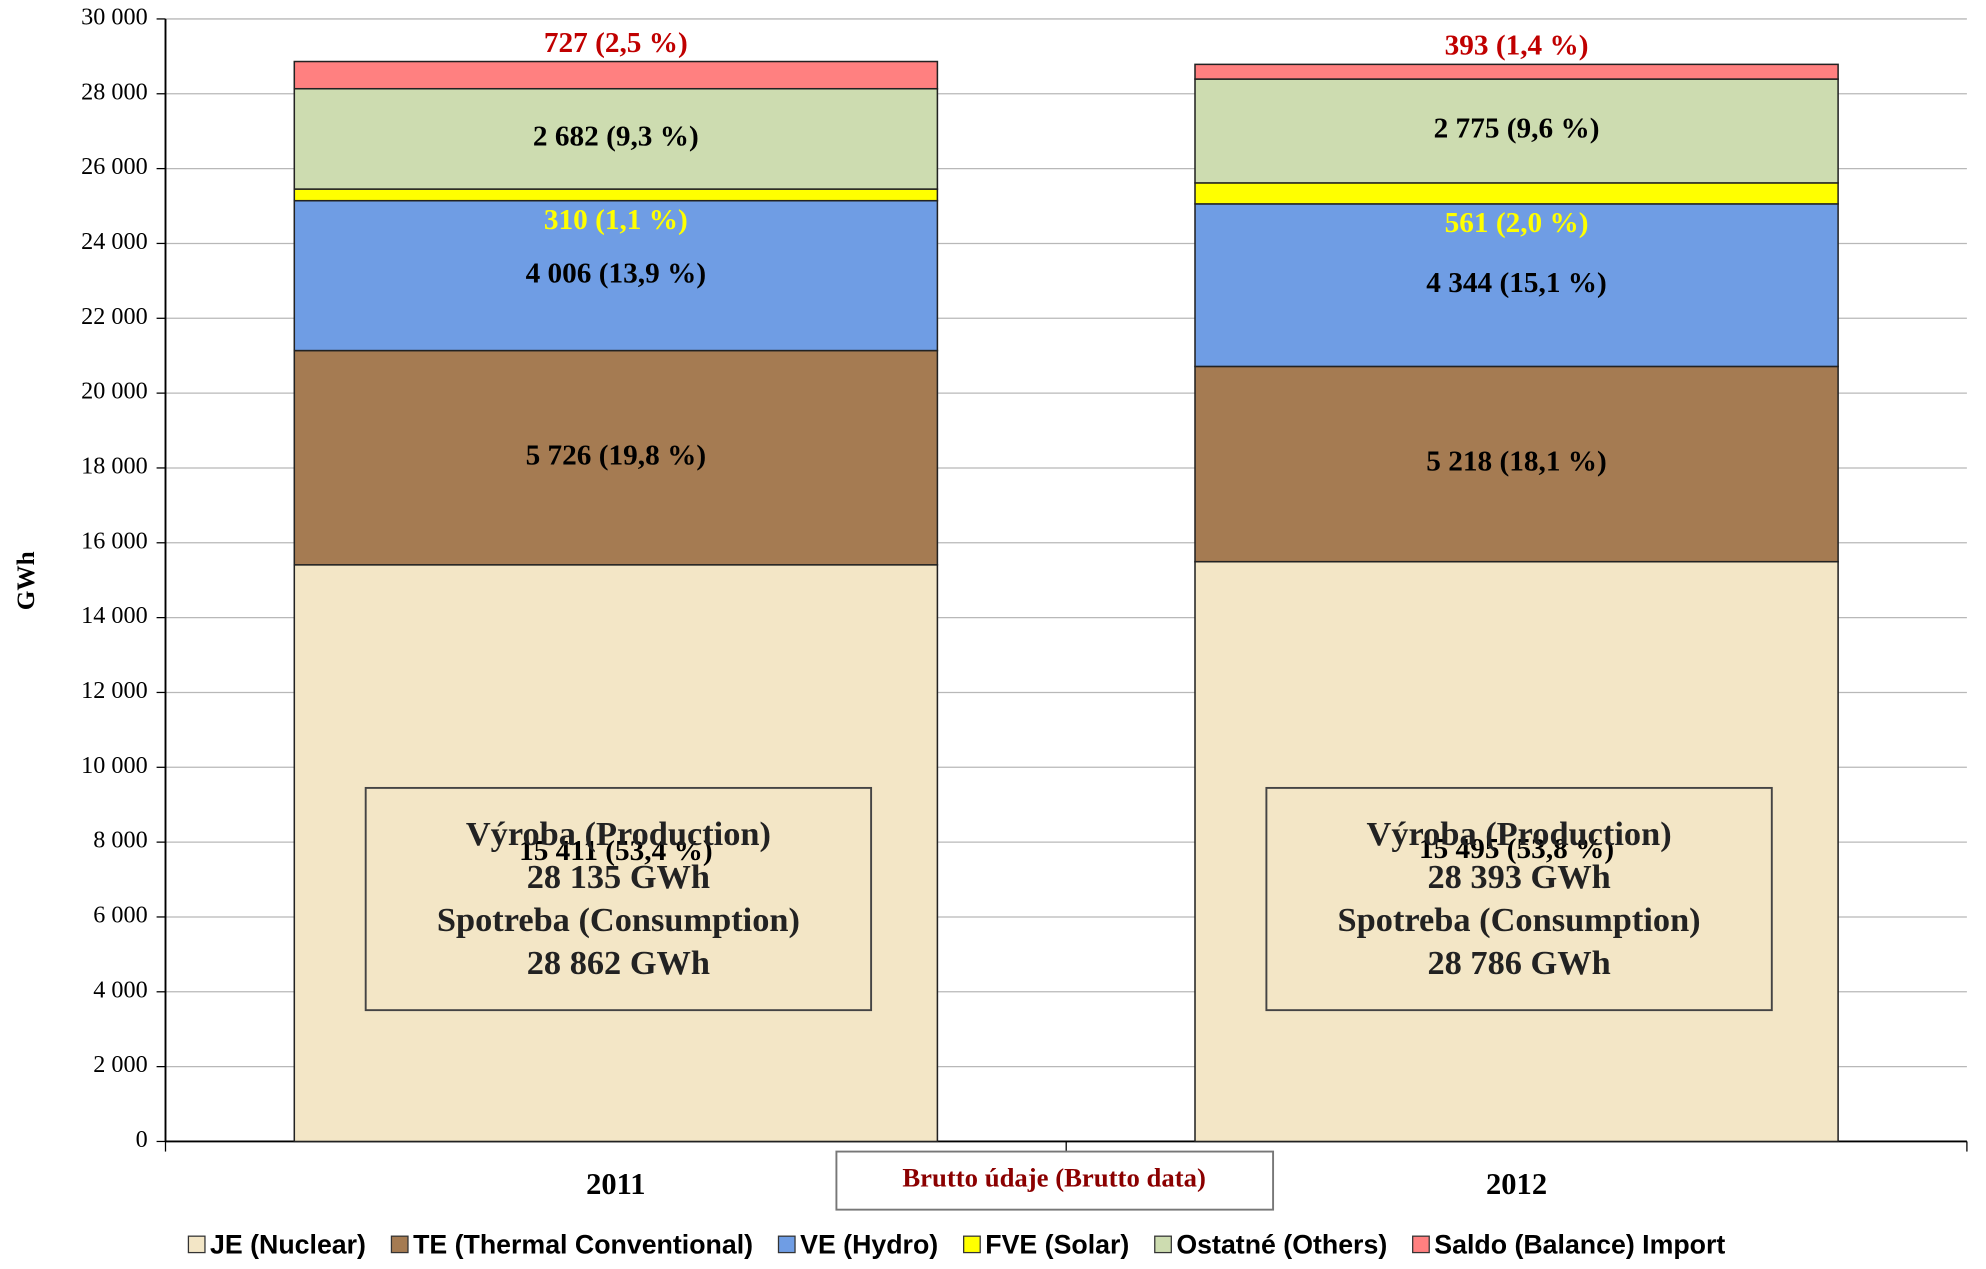  What do you see at coordinates (616, 137) in the screenshot?
I see `data-label: 2 682 (9,3 %)` at bounding box center [616, 137].